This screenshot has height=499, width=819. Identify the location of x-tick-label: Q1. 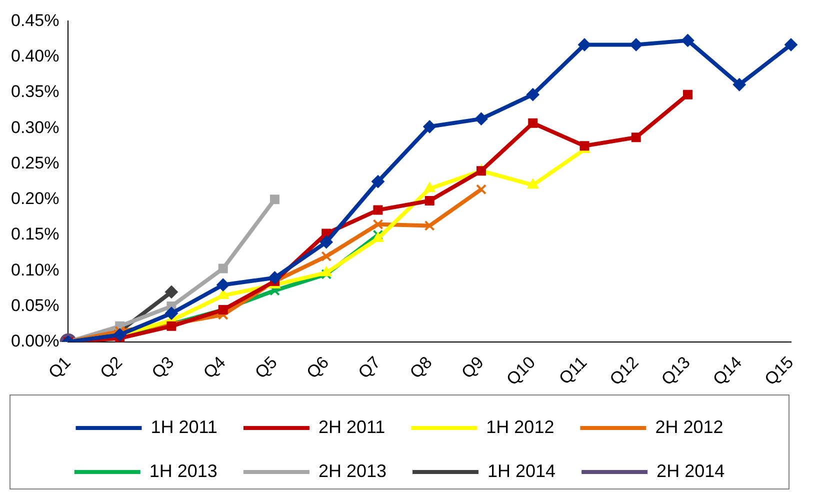
(59, 367).